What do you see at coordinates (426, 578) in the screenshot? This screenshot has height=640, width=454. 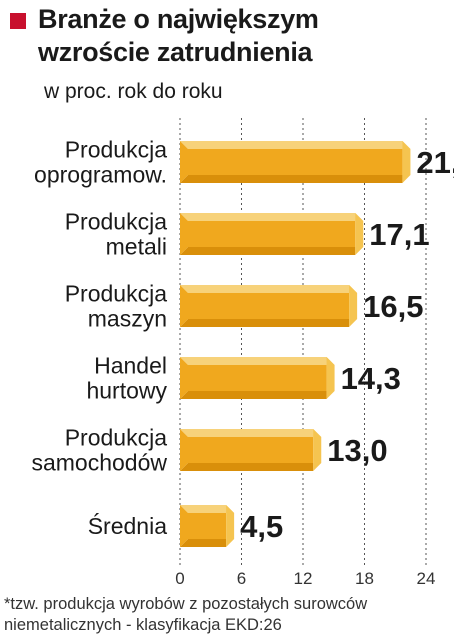 I see `x-tick-label: 24` at bounding box center [426, 578].